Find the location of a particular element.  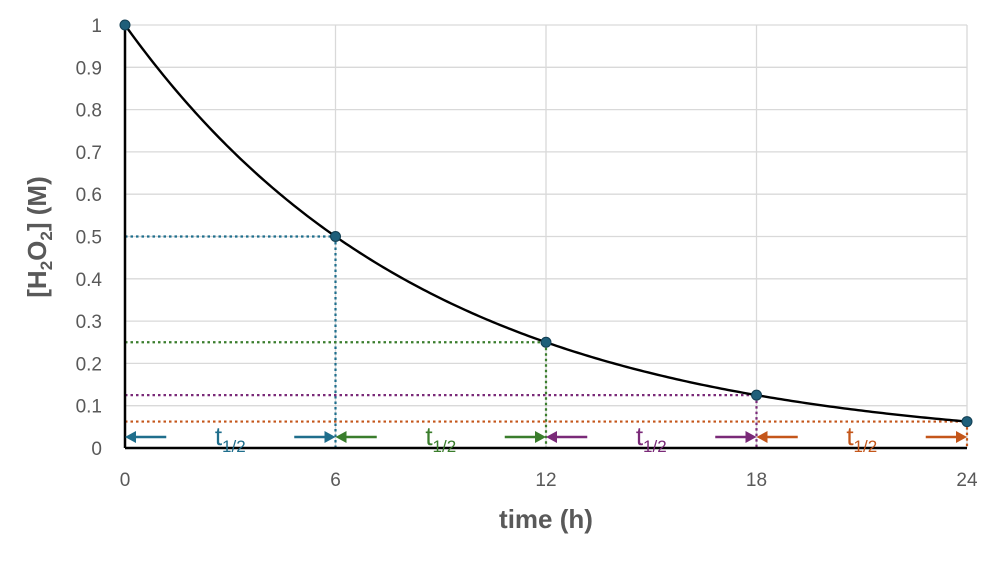

x-axis-title: time (h) is located at coordinates (546, 519).